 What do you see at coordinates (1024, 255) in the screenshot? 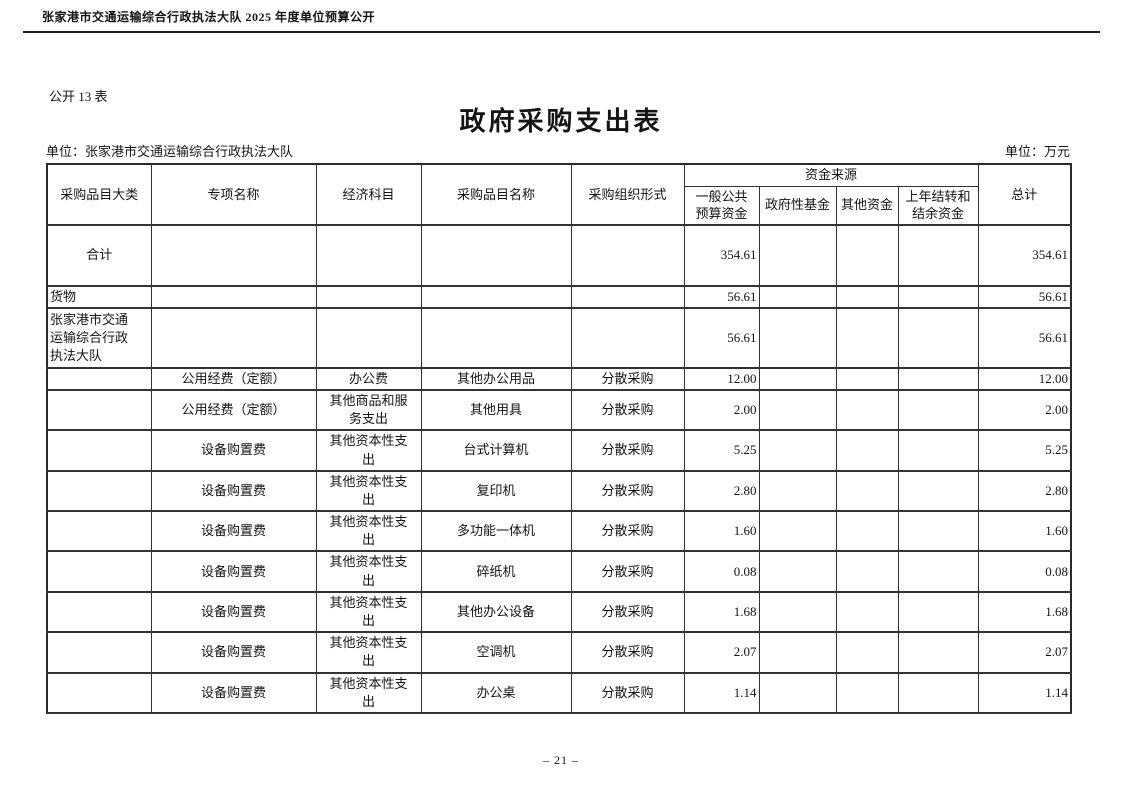
I see `cell-total: 354.61` at bounding box center [1024, 255].